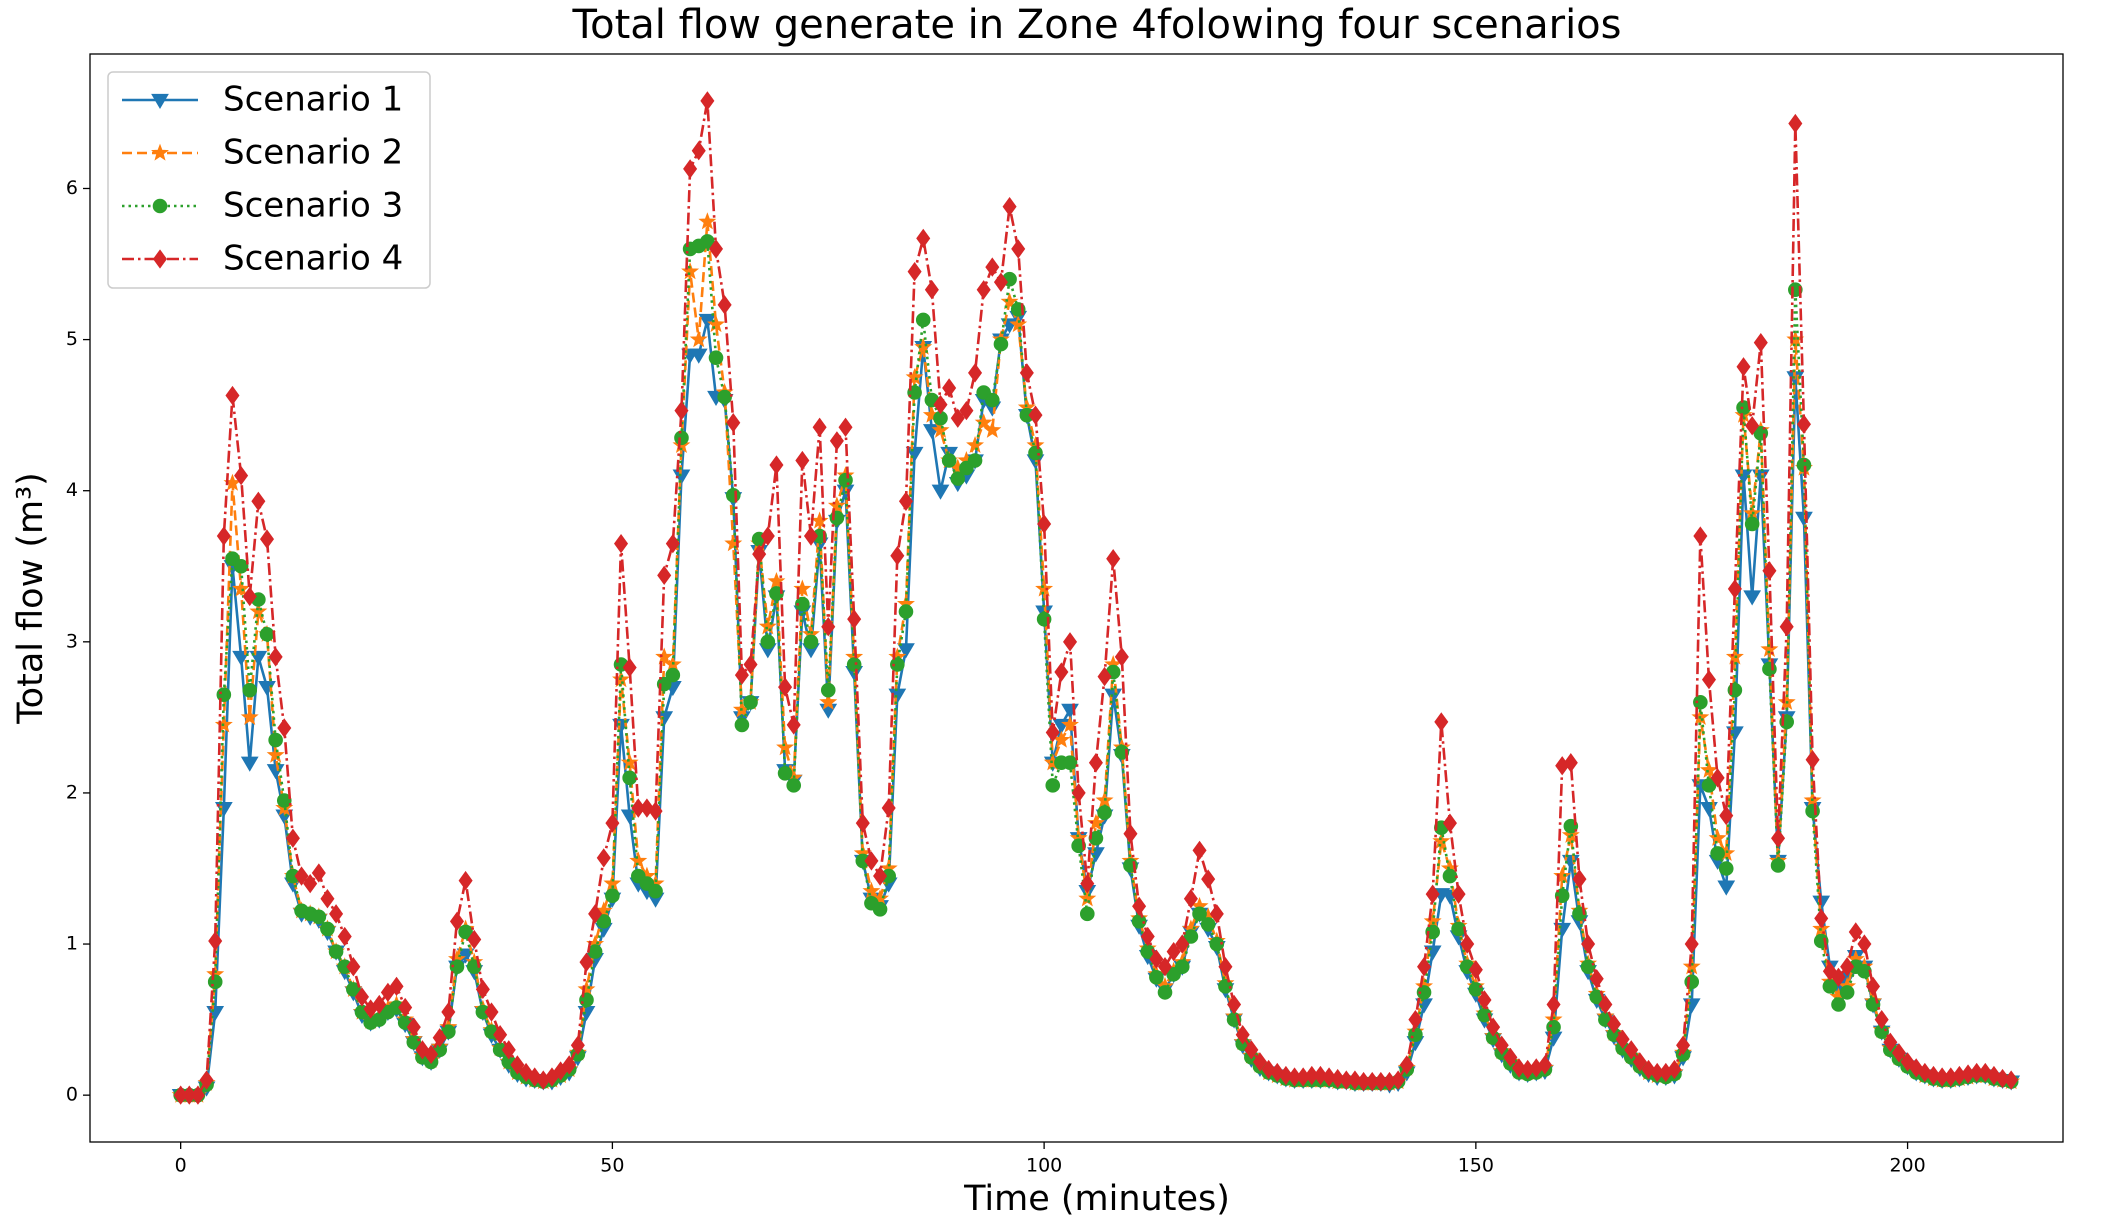 The height and width of the screenshot is (1226, 2118). What do you see at coordinates (72, 490) in the screenshot?
I see `y-tick-label: 4` at bounding box center [72, 490].